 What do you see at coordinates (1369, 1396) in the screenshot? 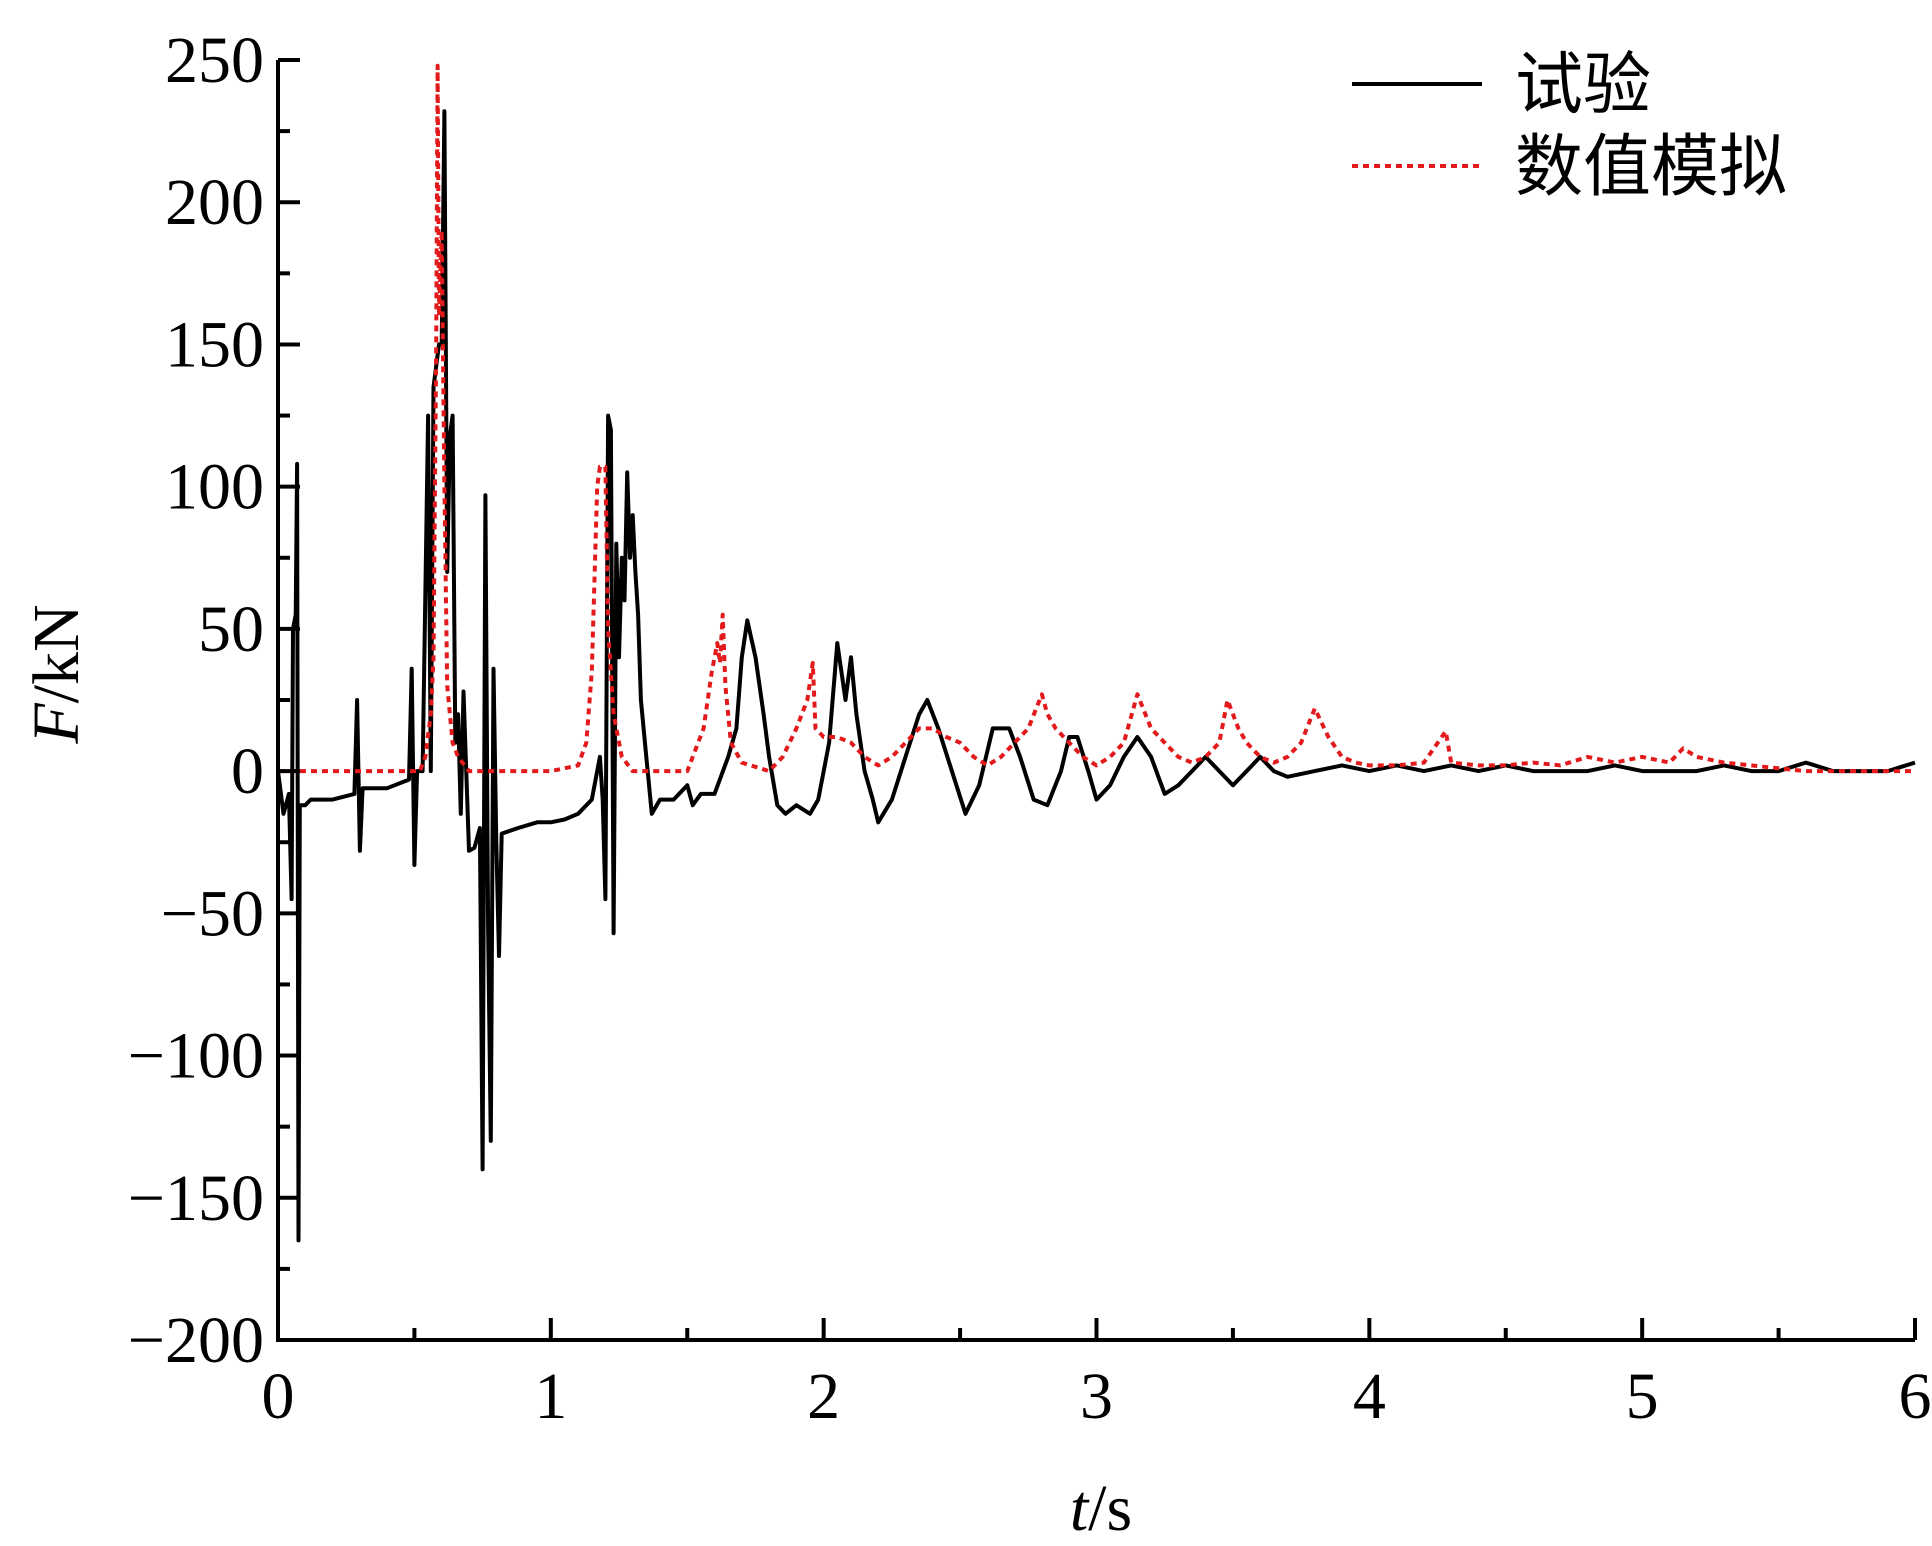
I see `x-tick-label: 4` at bounding box center [1369, 1396].